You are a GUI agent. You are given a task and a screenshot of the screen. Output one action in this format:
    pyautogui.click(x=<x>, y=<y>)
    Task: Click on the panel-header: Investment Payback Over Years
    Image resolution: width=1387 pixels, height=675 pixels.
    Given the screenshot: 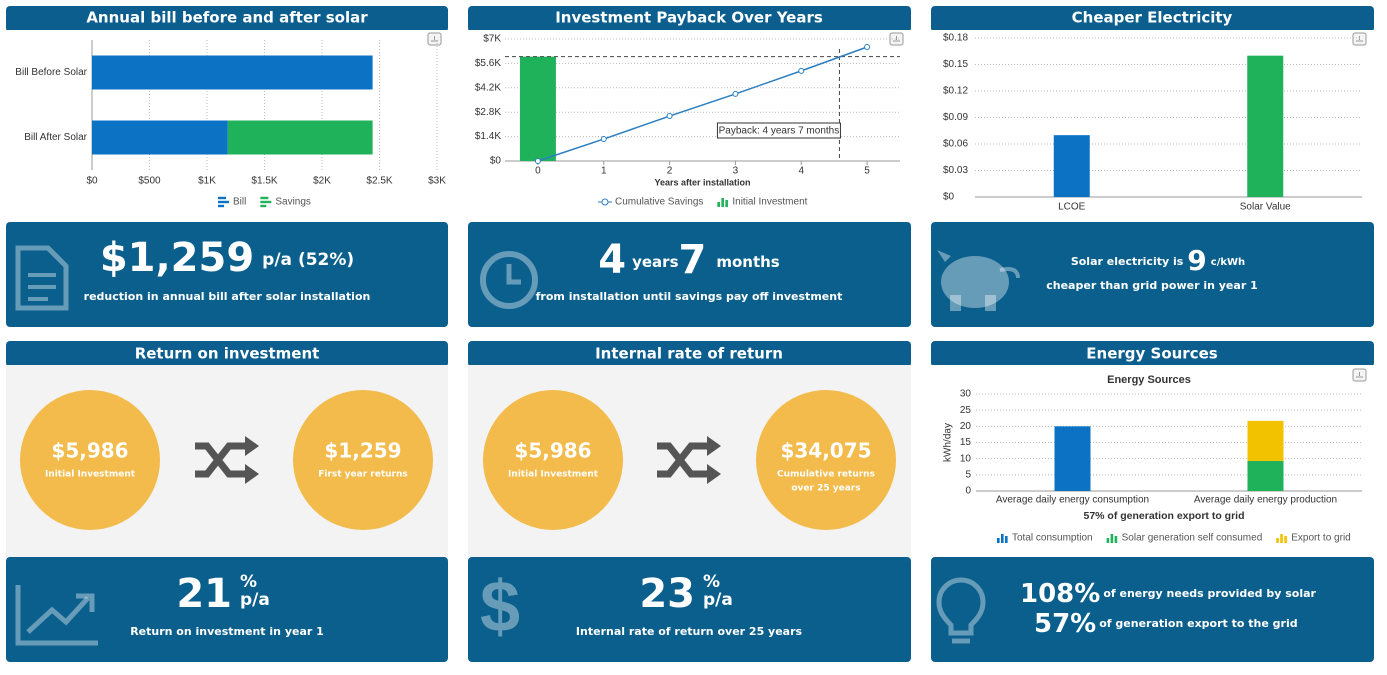 What is the action you would take?
    pyautogui.click(x=689, y=18)
    